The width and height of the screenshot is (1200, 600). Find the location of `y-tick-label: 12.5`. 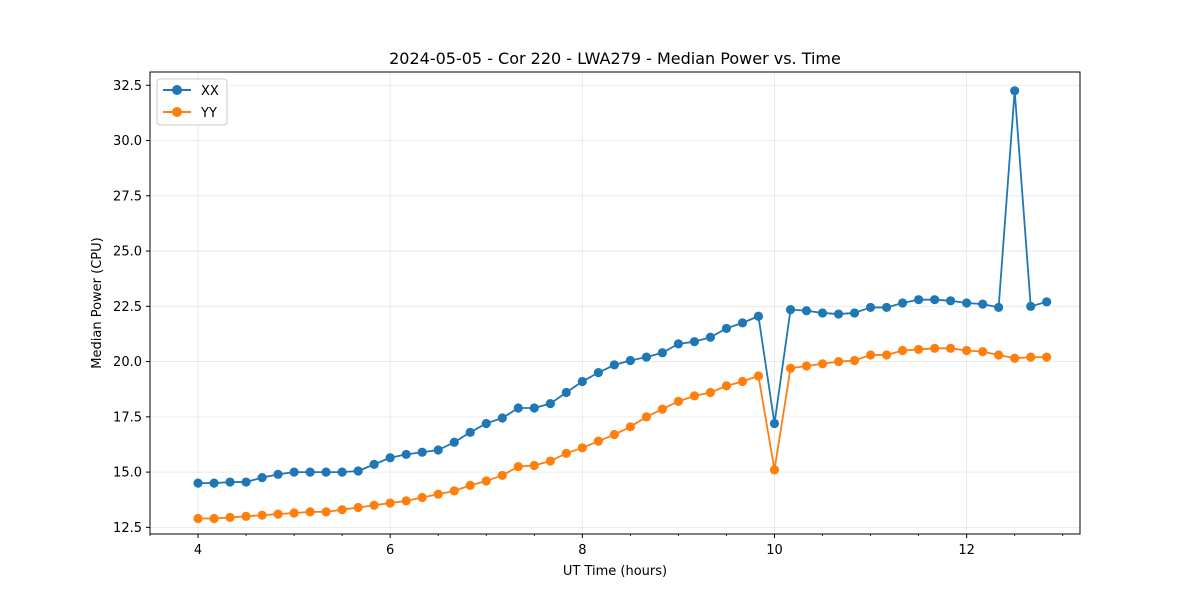

y-tick-label: 12.5 is located at coordinates (127, 528).